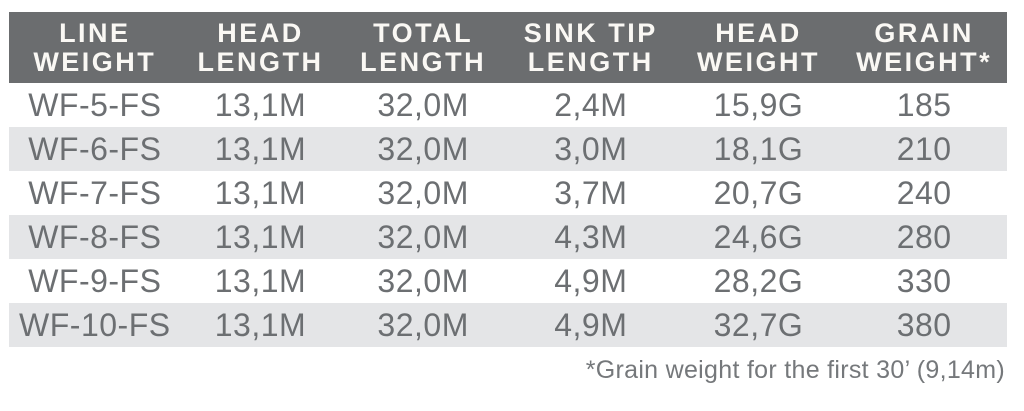 The image size is (1024, 411). What do you see at coordinates (591, 104) in the screenshot?
I see `sink-tip-length-cell: 2,4M` at bounding box center [591, 104].